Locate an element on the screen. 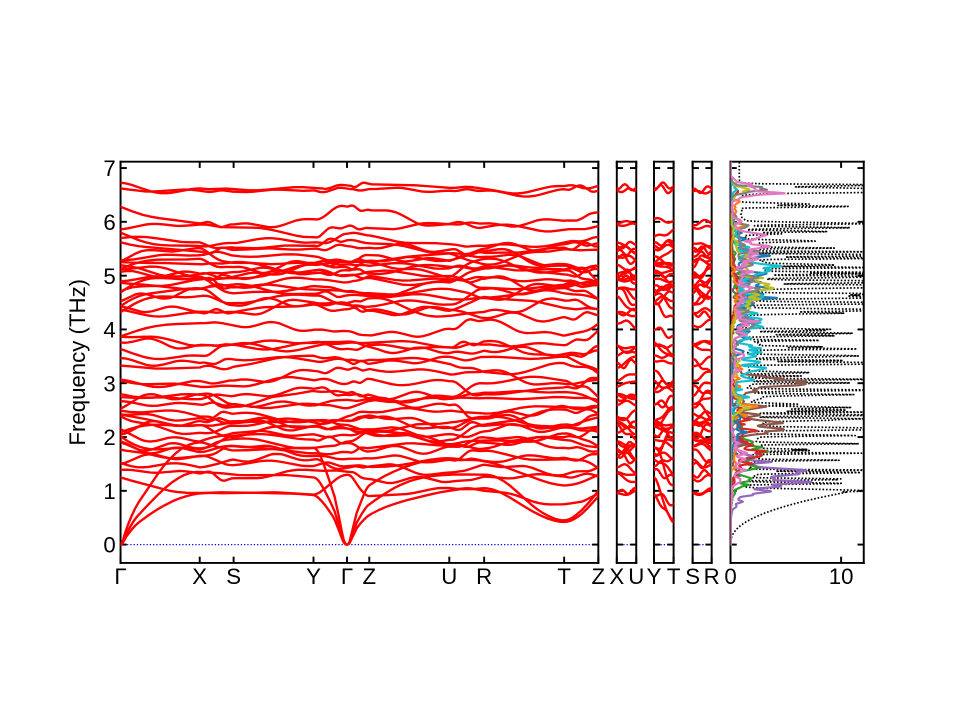 The image size is (960, 720). svg-text: 4 is located at coordinates (109, 330).